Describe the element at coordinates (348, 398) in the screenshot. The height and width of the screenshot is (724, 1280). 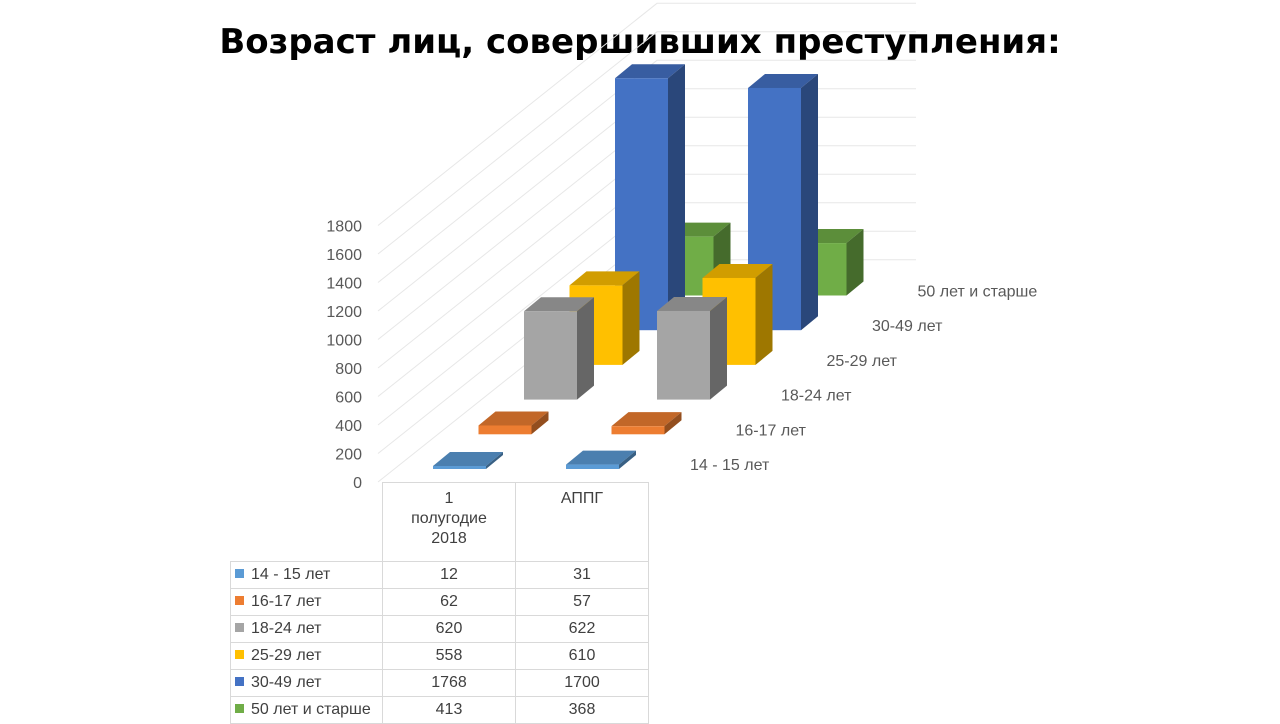
I see `y-tick-label: 600` at that location.